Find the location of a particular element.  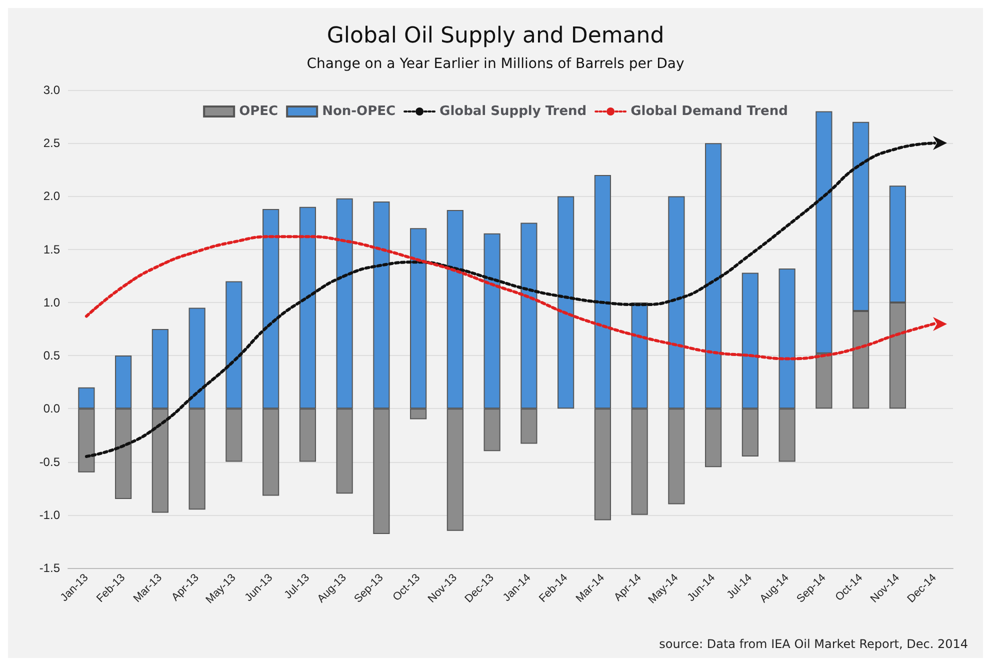

y-tick-label: 2.0 is located at coordinates (51, 196).